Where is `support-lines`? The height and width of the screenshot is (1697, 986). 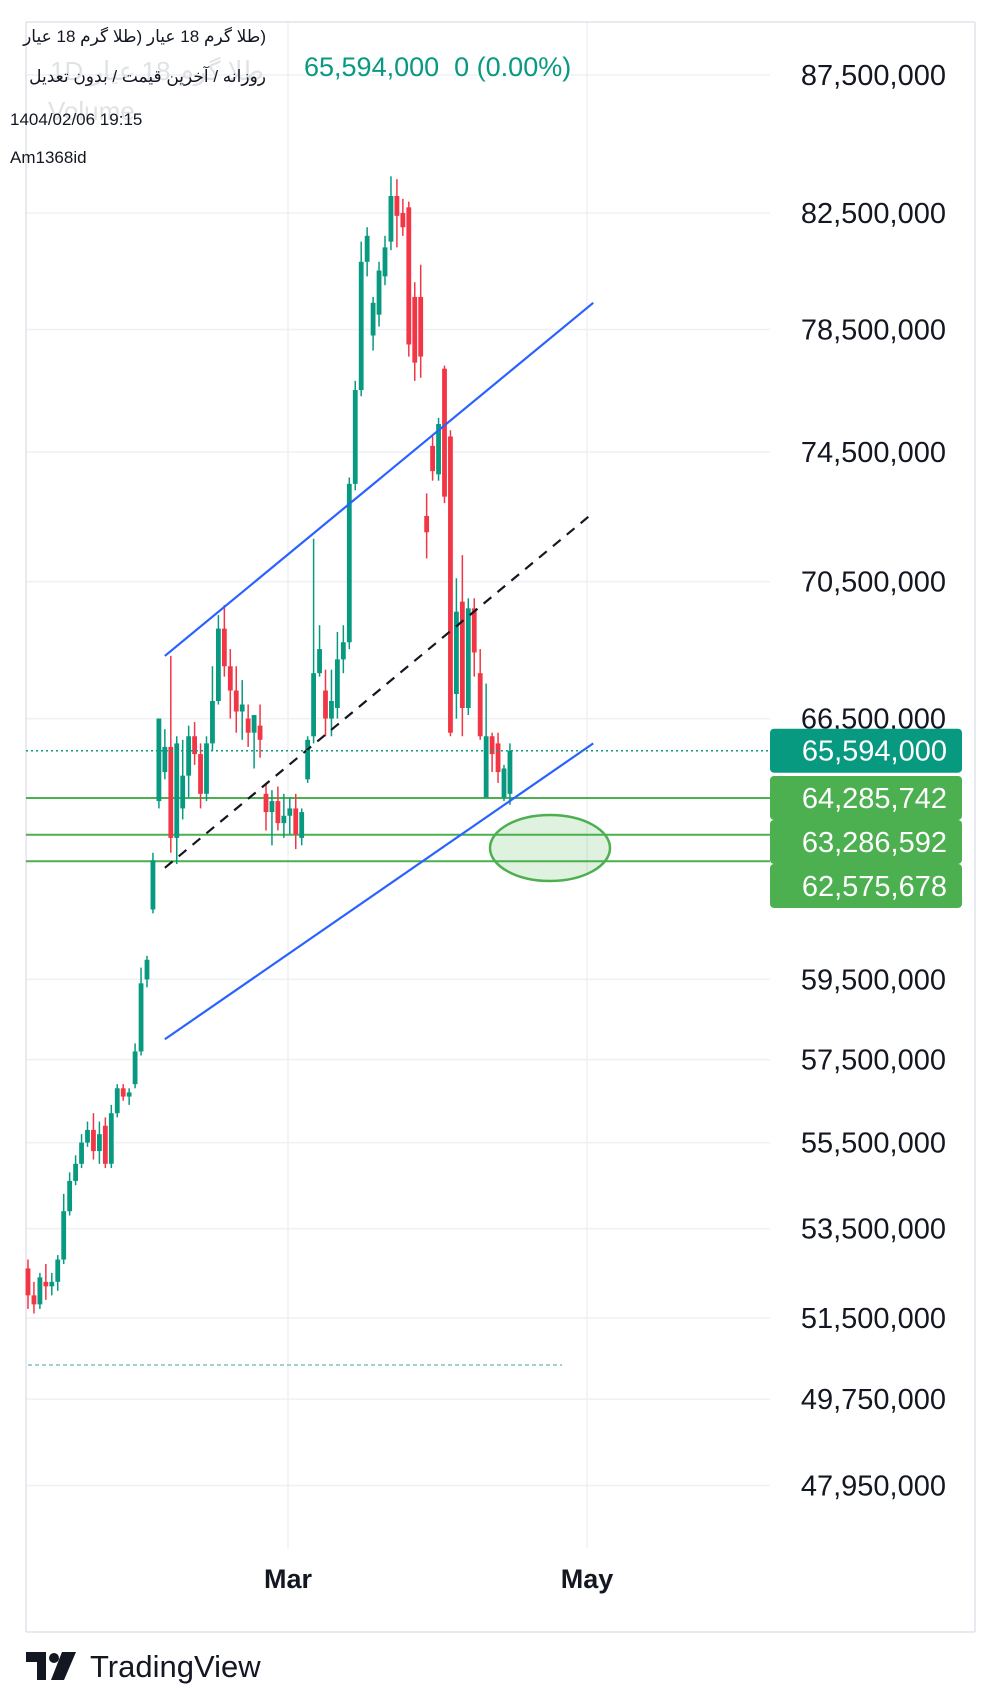 support-lines is located at coordinates (398, 829).